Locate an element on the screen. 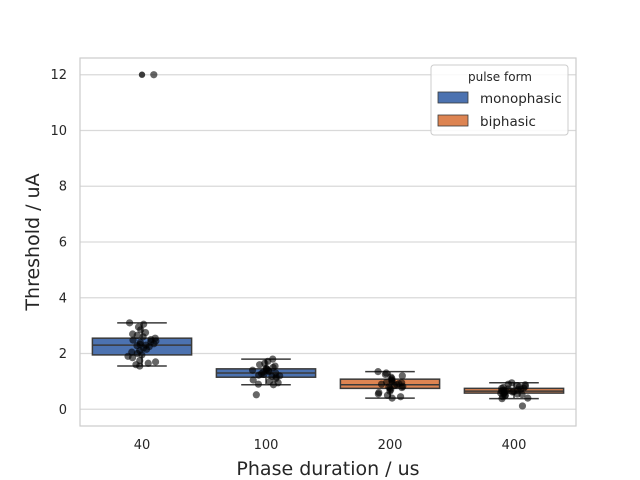  legend-swatch-monophasic is located at coordinates (453, 97).